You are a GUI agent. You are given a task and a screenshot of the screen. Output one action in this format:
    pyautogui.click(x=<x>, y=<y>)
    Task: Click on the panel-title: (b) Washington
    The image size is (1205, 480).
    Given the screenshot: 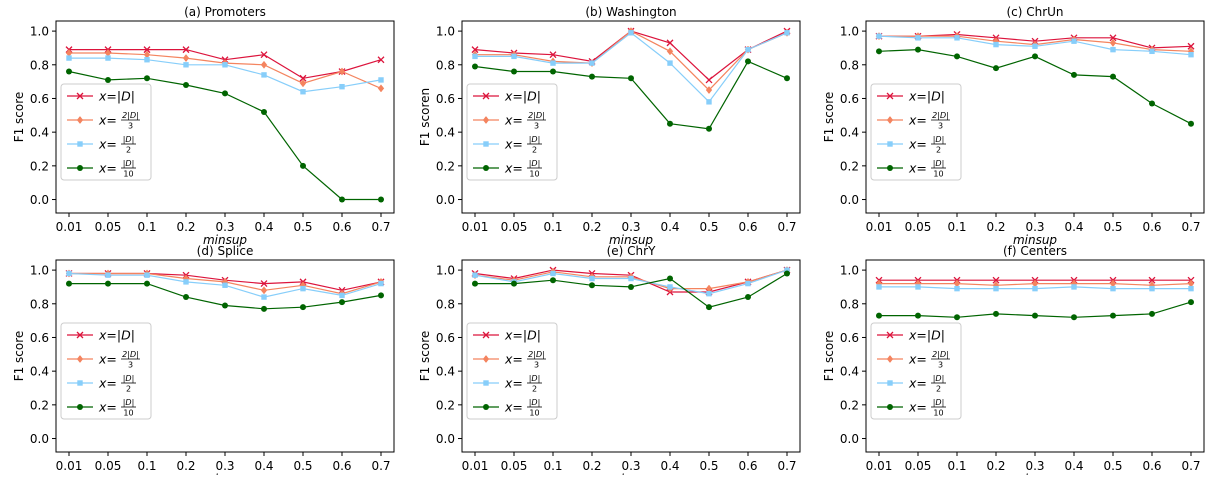 What is the action you would take?
    pyautogui.click(x=630, y=12)
    